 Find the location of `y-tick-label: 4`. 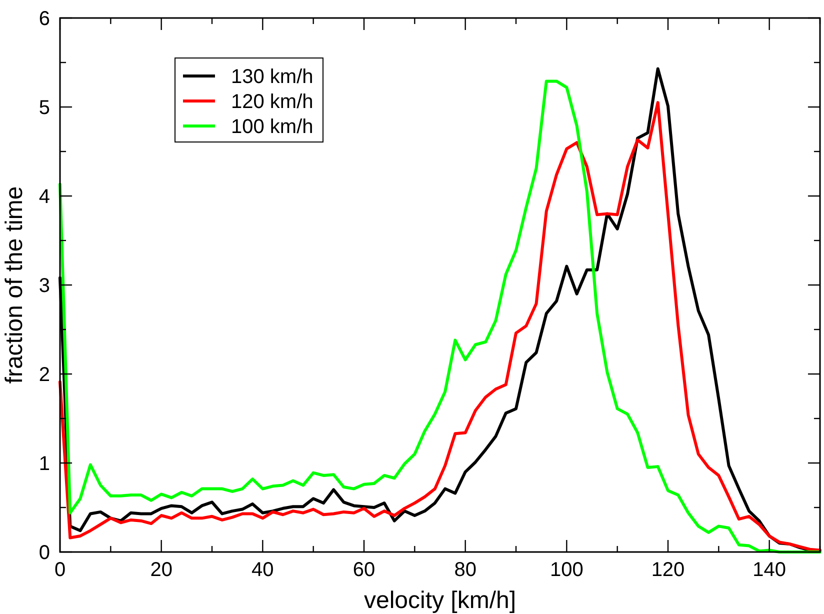

y-tick-label: 4 is located at coordinates (44, 197).